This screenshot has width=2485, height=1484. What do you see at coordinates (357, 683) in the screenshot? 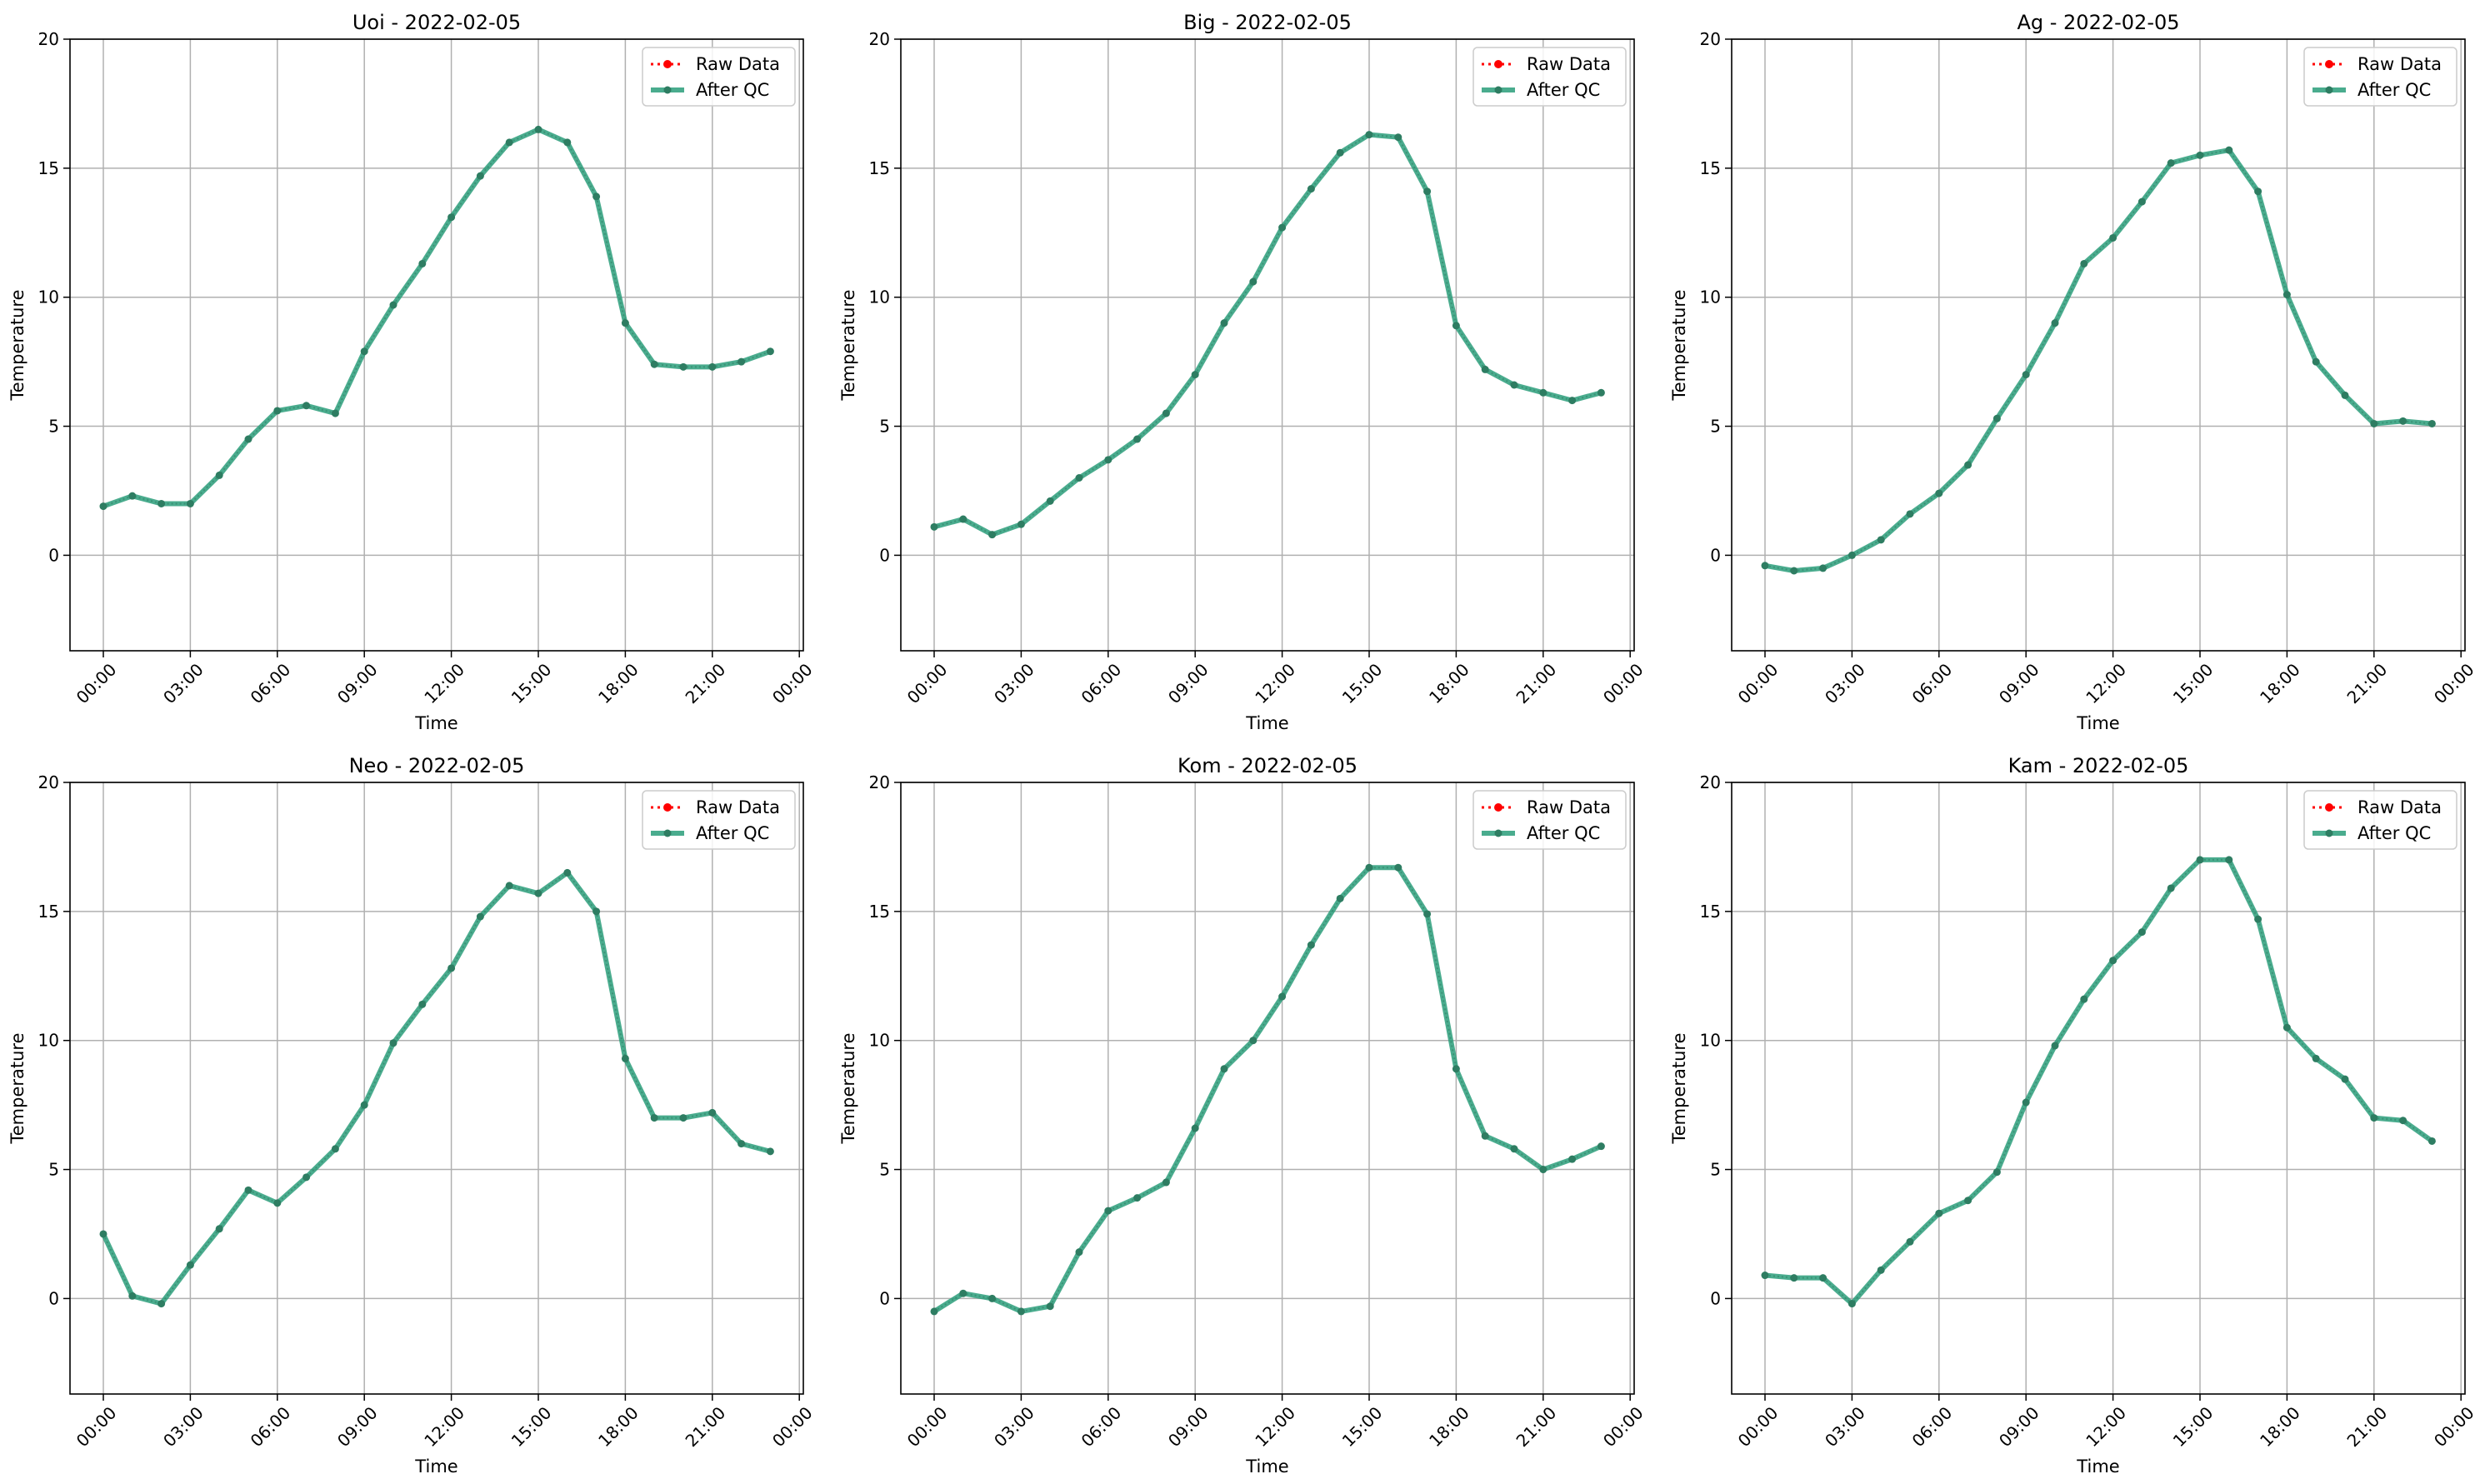
I see `x-tick-label: 09:00` at bounding box center [357, 683].